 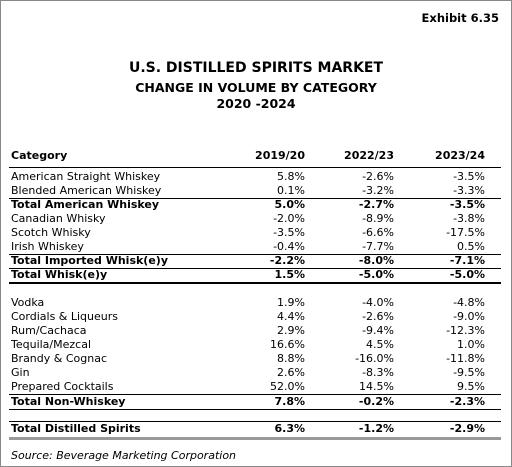 I want to click on row-label: Gin, so click(x=20, y=372).